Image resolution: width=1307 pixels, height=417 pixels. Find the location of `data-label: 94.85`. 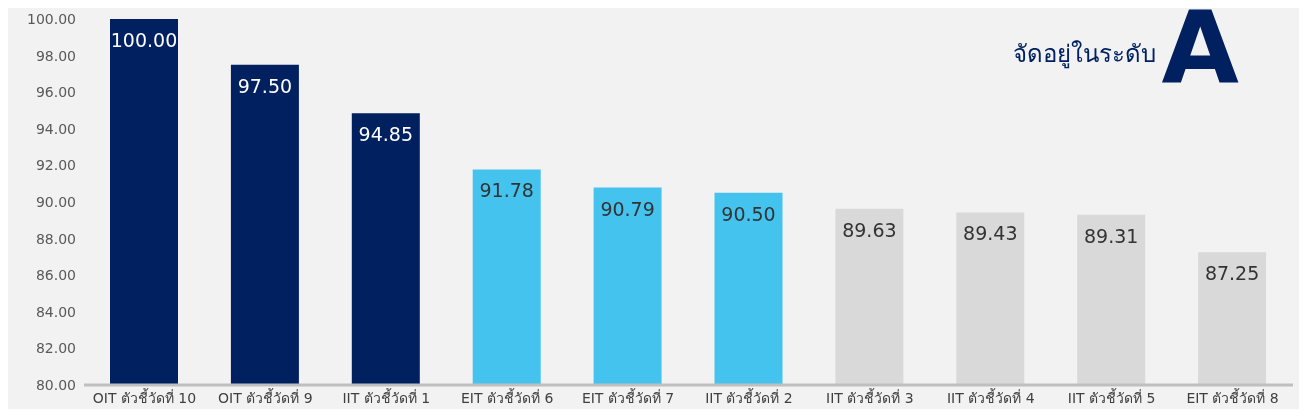

data-label: 94.85 is located at coordinates (385, 134).